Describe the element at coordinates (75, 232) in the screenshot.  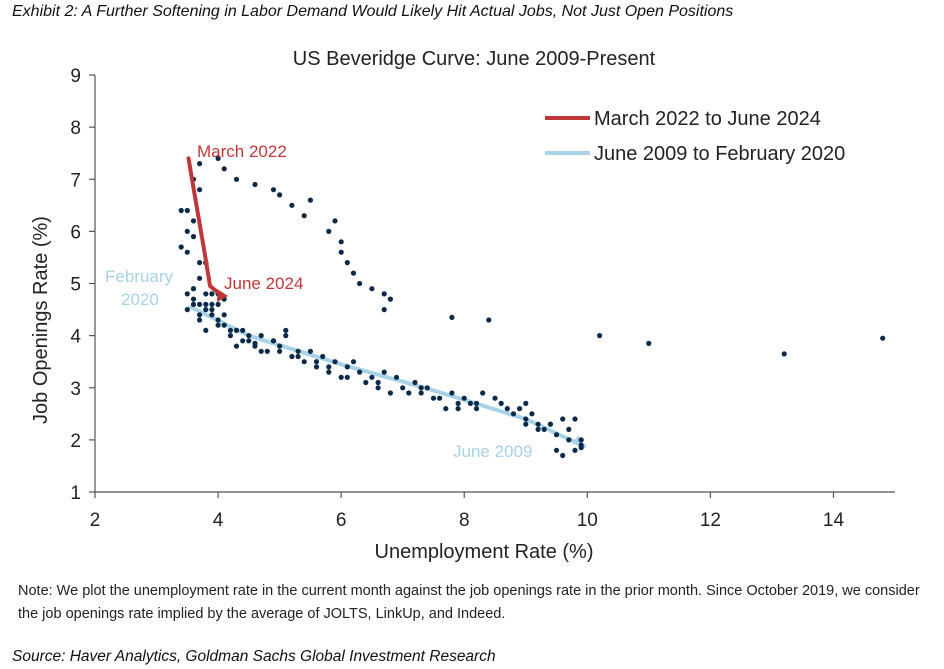
I see `y-tick-label: 6` at that location.